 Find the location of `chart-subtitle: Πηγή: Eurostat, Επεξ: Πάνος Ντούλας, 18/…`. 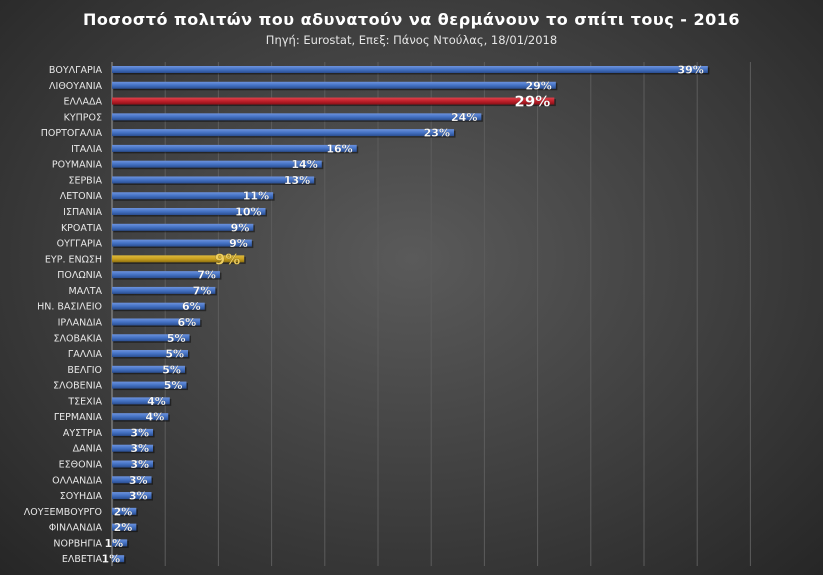

chart-subtitle: Πηγή: Eurostat, Επεξ: Πάνος Ντούλας, 18/… is located at coordinates (411, 40).